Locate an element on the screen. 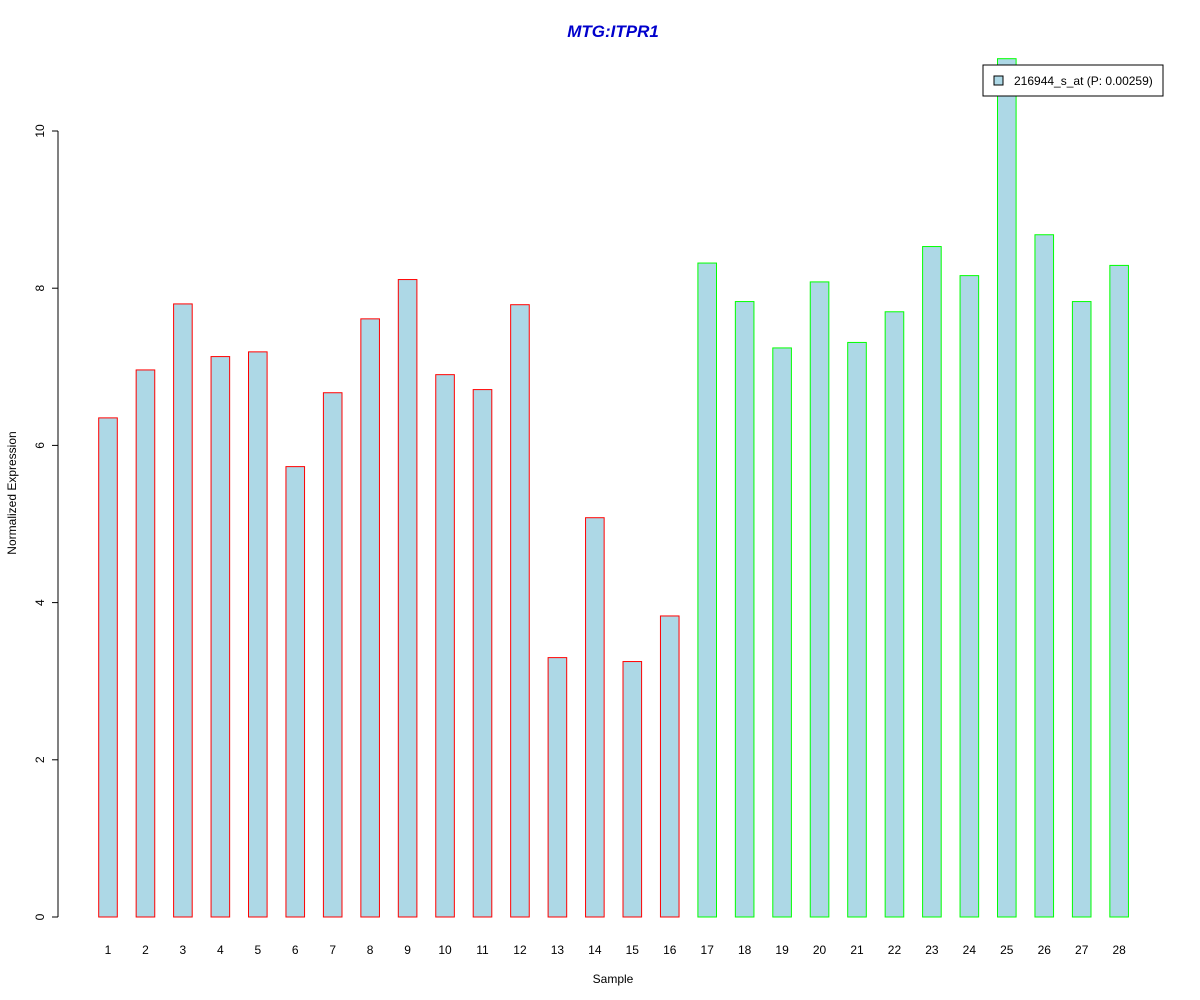 The height and width of the screenshot is (1000, 1200). x-tick-label: 6 is located at coordinates (295, 950).